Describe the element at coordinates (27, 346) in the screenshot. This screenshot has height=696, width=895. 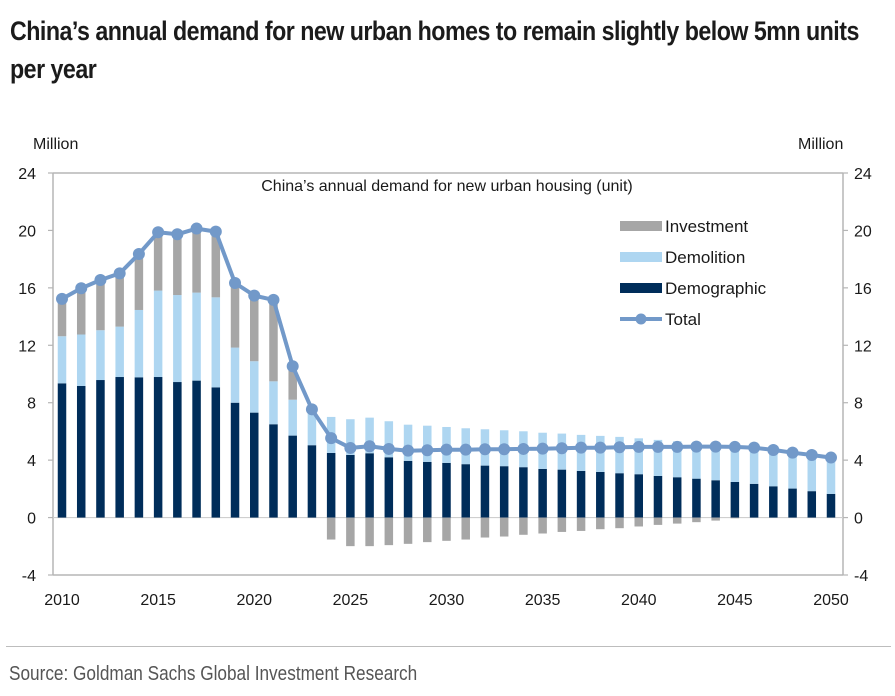
I see `left-y-tick-label: 12` at that location.